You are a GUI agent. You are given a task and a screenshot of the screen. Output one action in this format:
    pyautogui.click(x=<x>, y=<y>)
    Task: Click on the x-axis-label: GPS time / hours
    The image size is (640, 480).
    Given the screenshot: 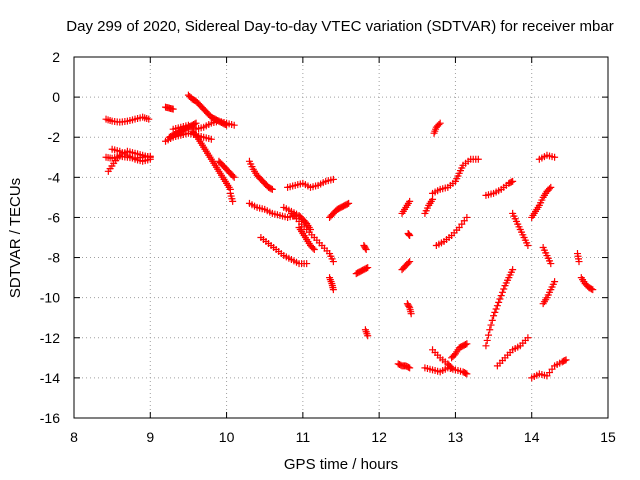 What is the action you would take?
    pyautogui.click(x=341, y=464)
    